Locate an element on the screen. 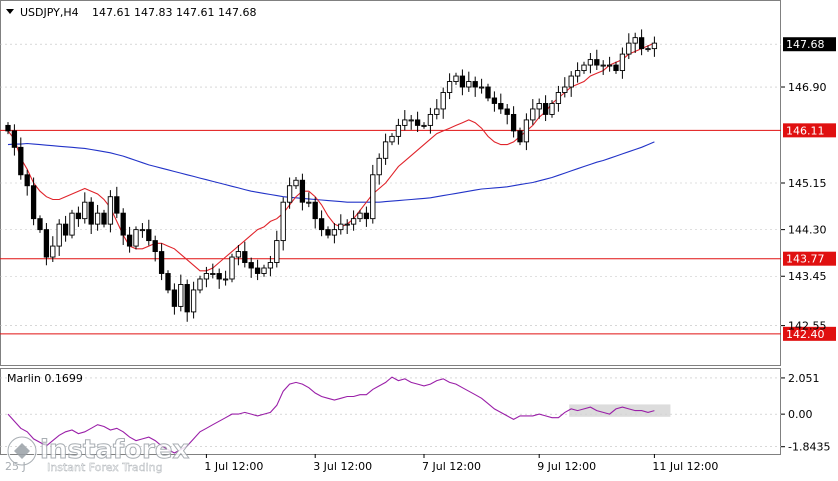 This screenshot has width=838, height=481. level-label: 142.40 is located at coordinates (805, 334).